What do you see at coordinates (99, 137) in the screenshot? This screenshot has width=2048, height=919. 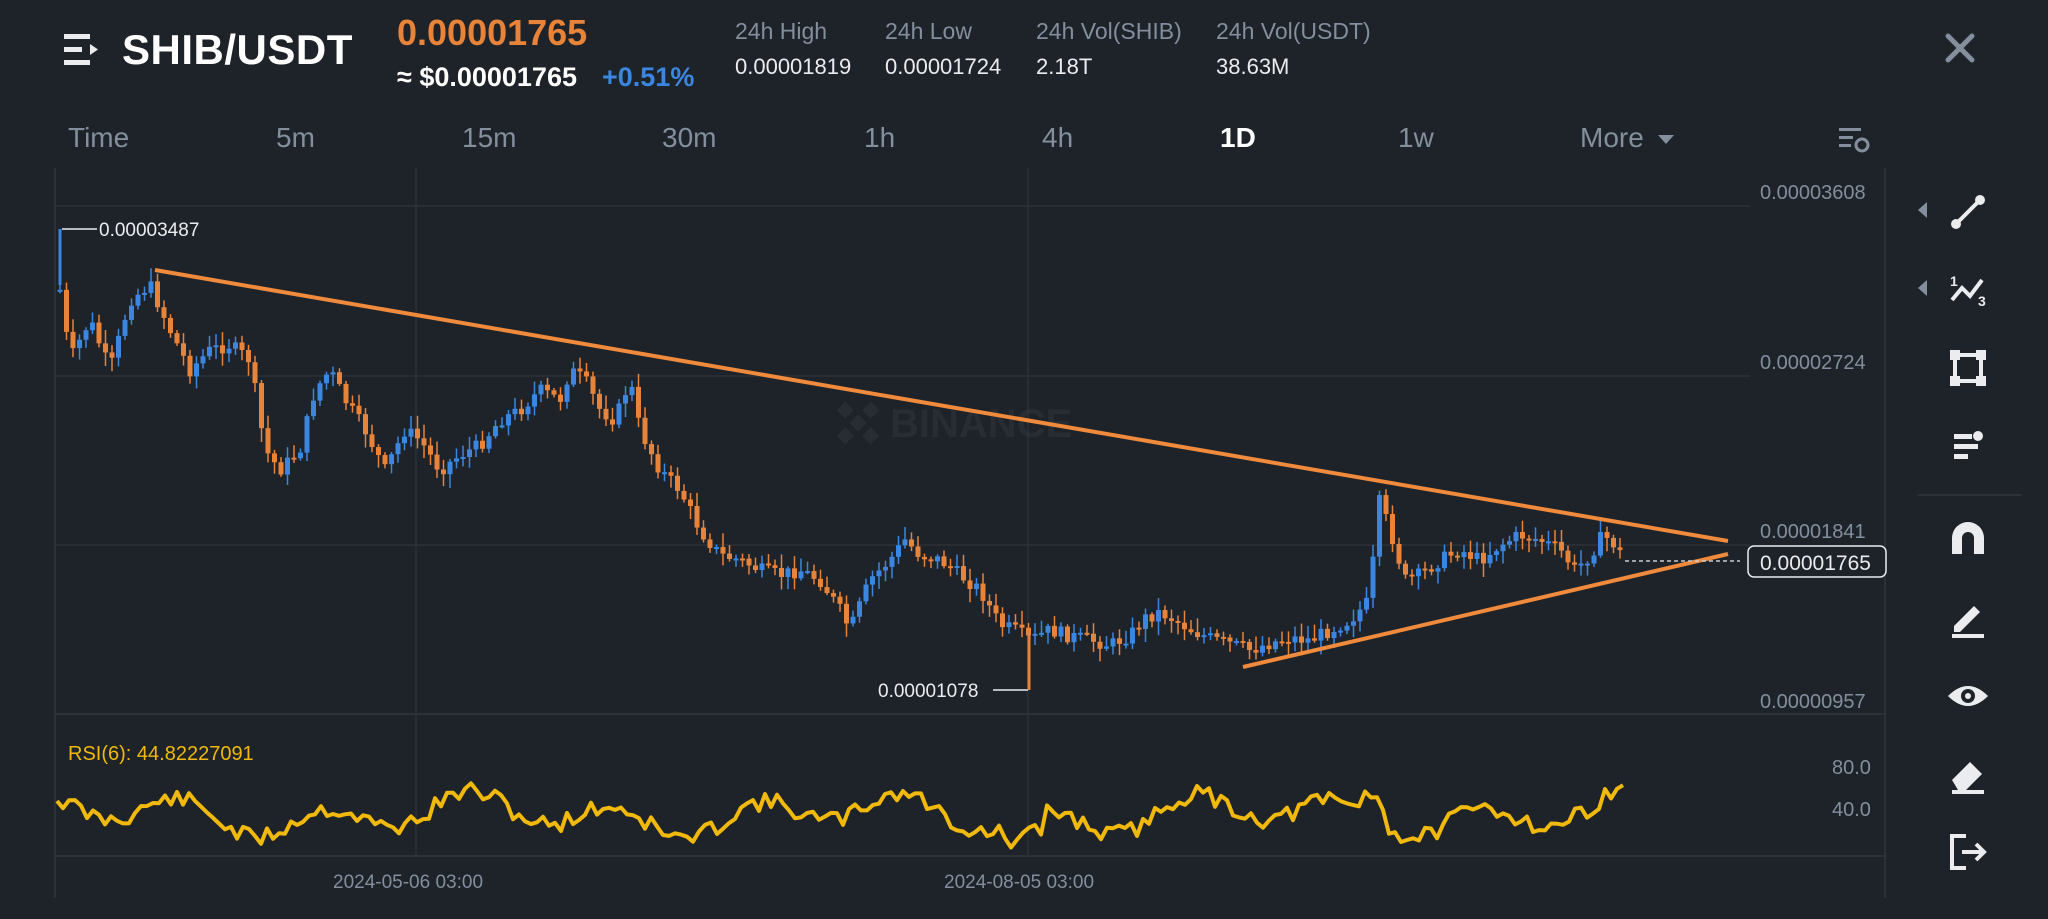 I see `tab-time: Time` at bounding box center [99, 137].